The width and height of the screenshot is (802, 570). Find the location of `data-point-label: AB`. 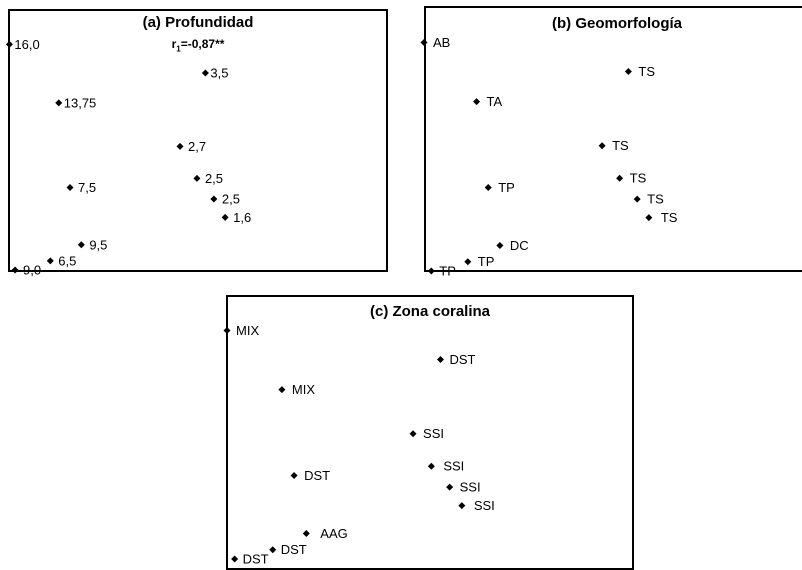

data-point-label: AB is located at coordinates (441, 42).